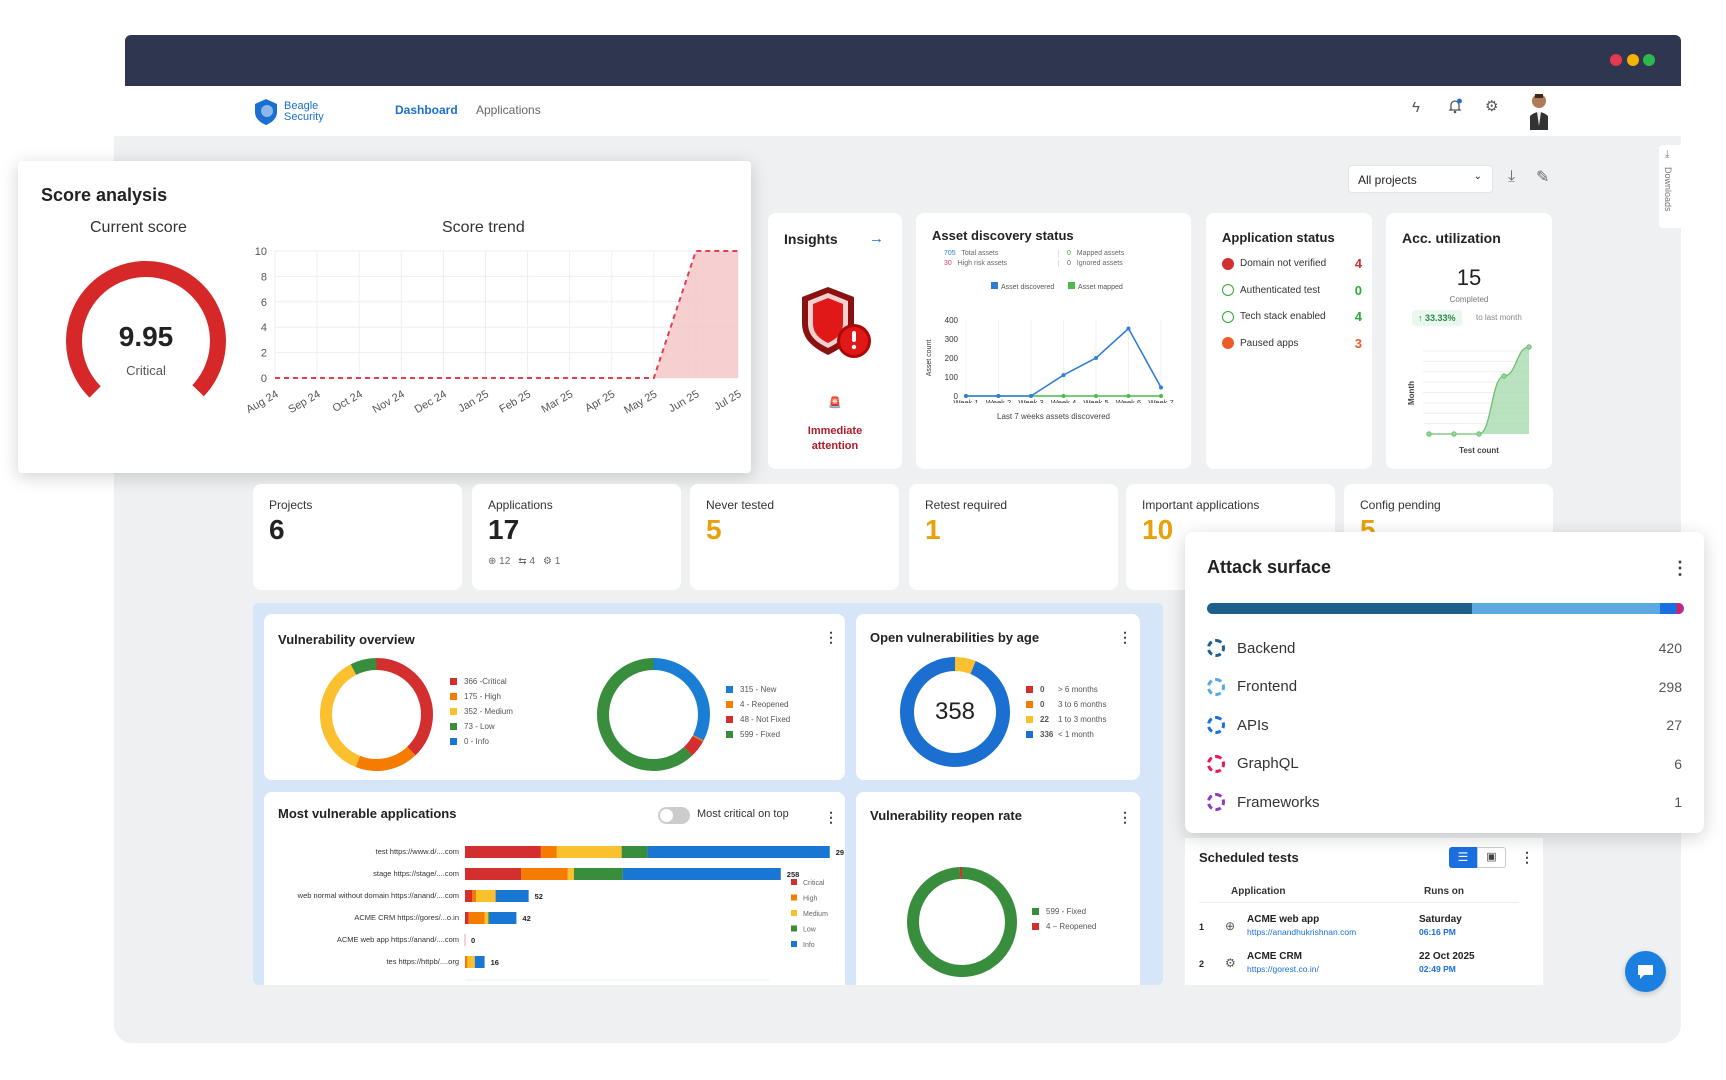  What do you see at coordinates (1479, 450) in the screenshot?
I see `x-axis-label: Test count` at bounding box center [1479, 450].